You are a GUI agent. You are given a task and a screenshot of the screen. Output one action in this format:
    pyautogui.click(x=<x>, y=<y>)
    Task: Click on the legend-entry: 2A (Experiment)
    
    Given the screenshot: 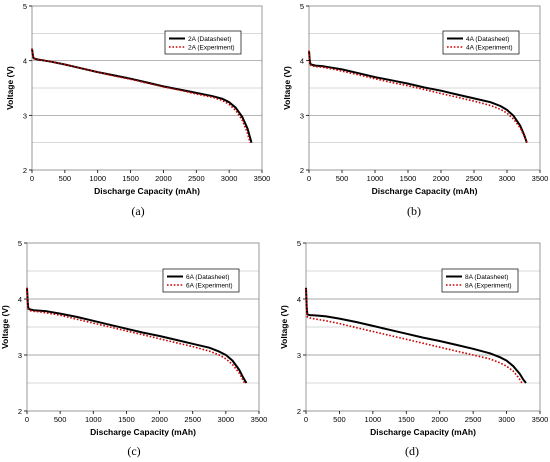 What is the action you would take?
    pyautogui.click(x=211, y=48)
    